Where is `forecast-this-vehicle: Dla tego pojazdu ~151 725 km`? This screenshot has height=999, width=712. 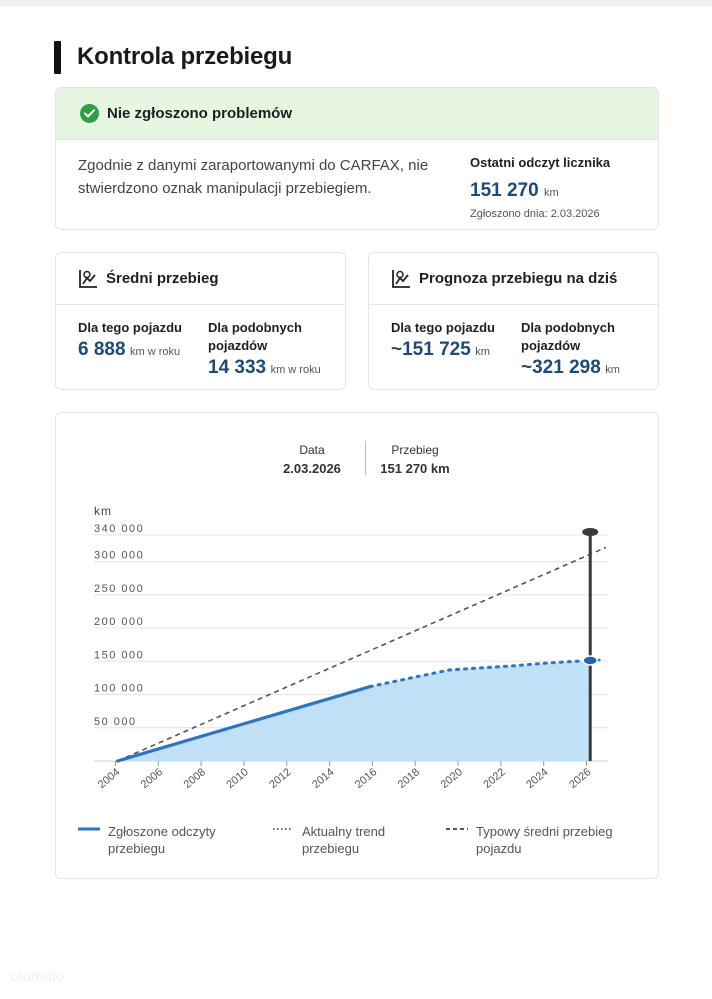
forecast-this-vehicle: Dla tego pojazdu ~151 725 km is located at coordinates (453, 340).